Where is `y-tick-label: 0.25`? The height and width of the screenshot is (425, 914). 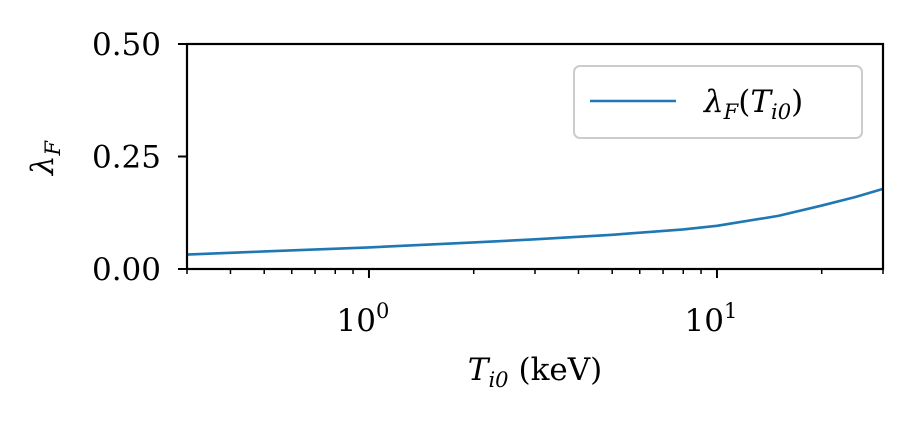 y-tick-label: 0.25 is located at coordinates (126, 158).